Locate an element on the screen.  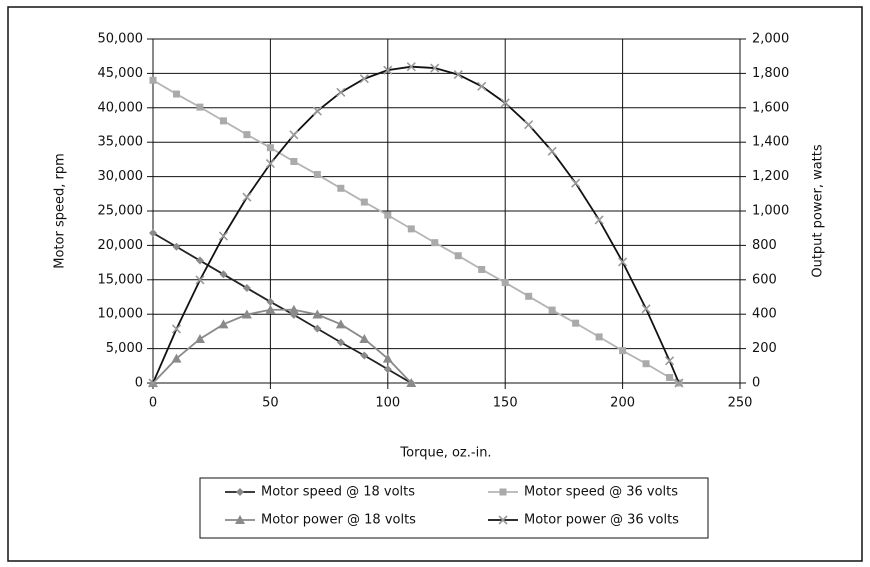
y2-tick-label: 1,800 is located at coordinates (770, 73).